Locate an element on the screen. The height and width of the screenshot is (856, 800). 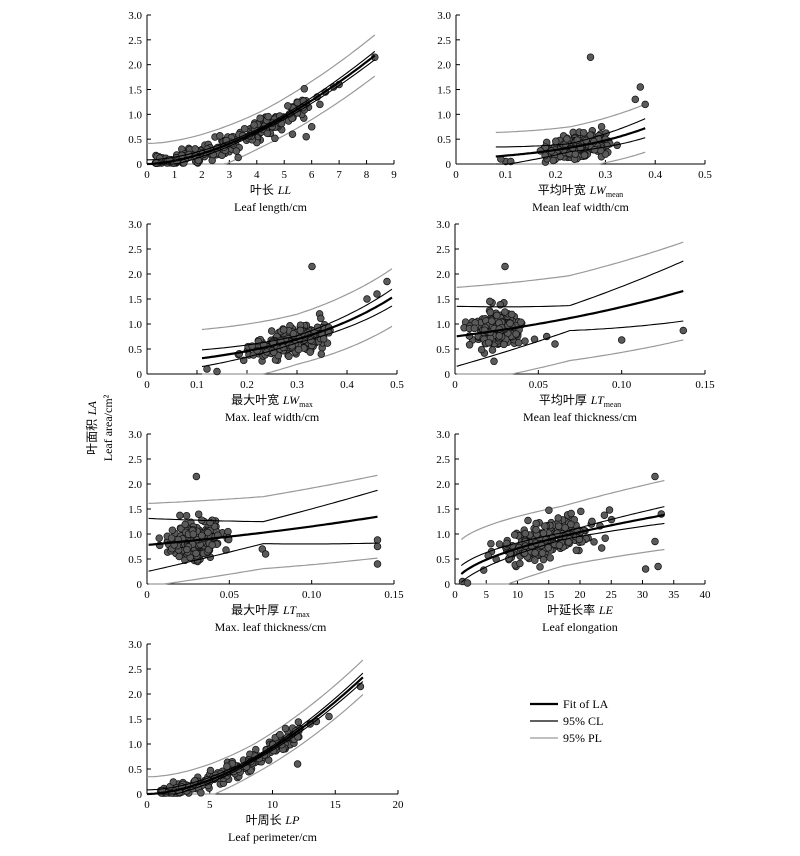
x-tick-label: 0.1 is located at coordinates (506, 175).